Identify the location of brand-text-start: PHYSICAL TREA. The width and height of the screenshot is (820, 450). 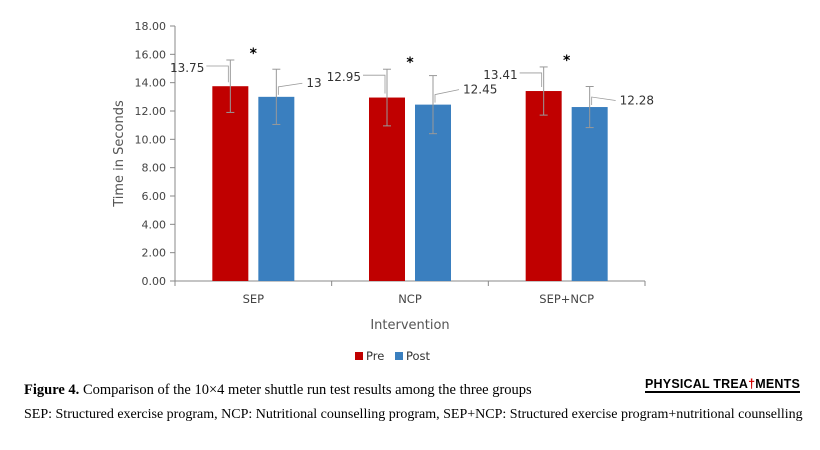
(697, 384).